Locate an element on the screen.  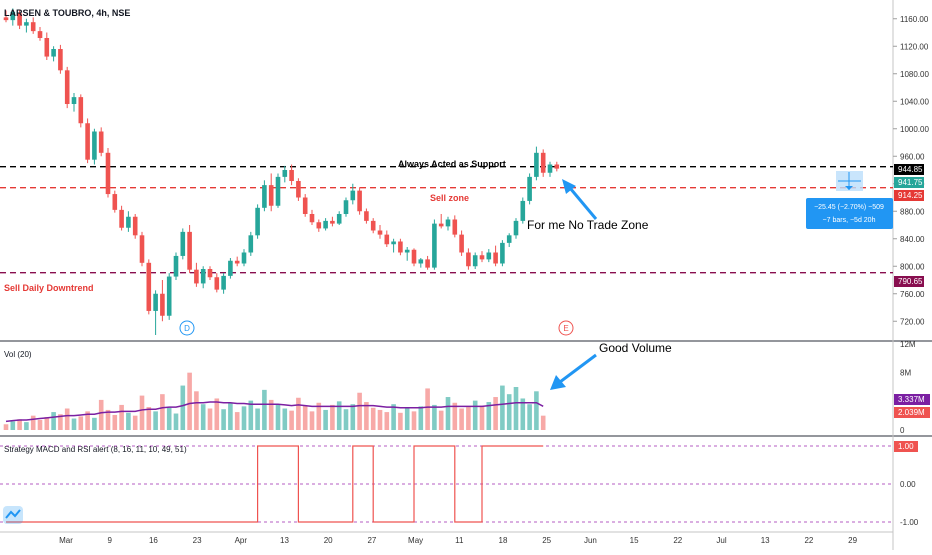
time-tick-label: 13 is located at coordinates (765, 540).